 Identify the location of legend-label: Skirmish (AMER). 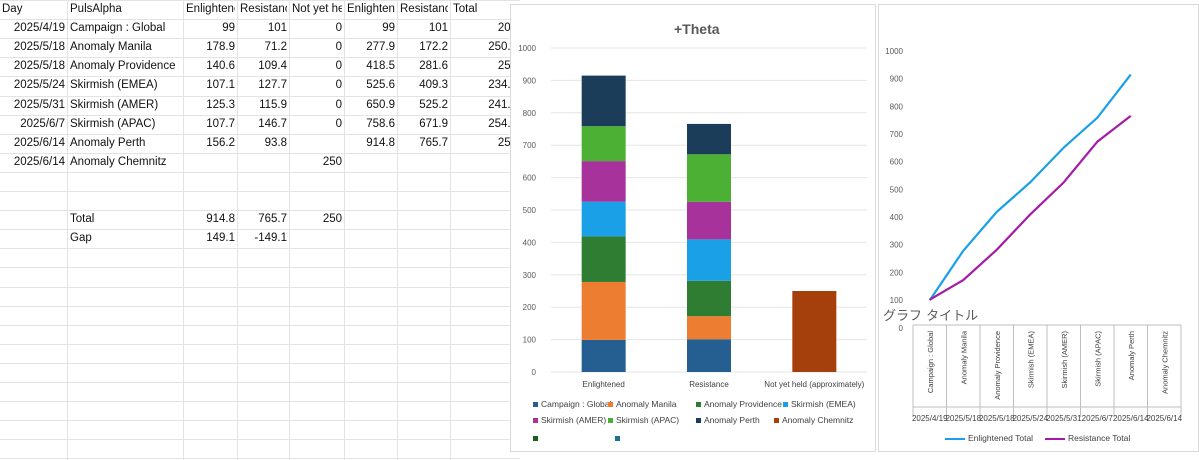
(574, 420).